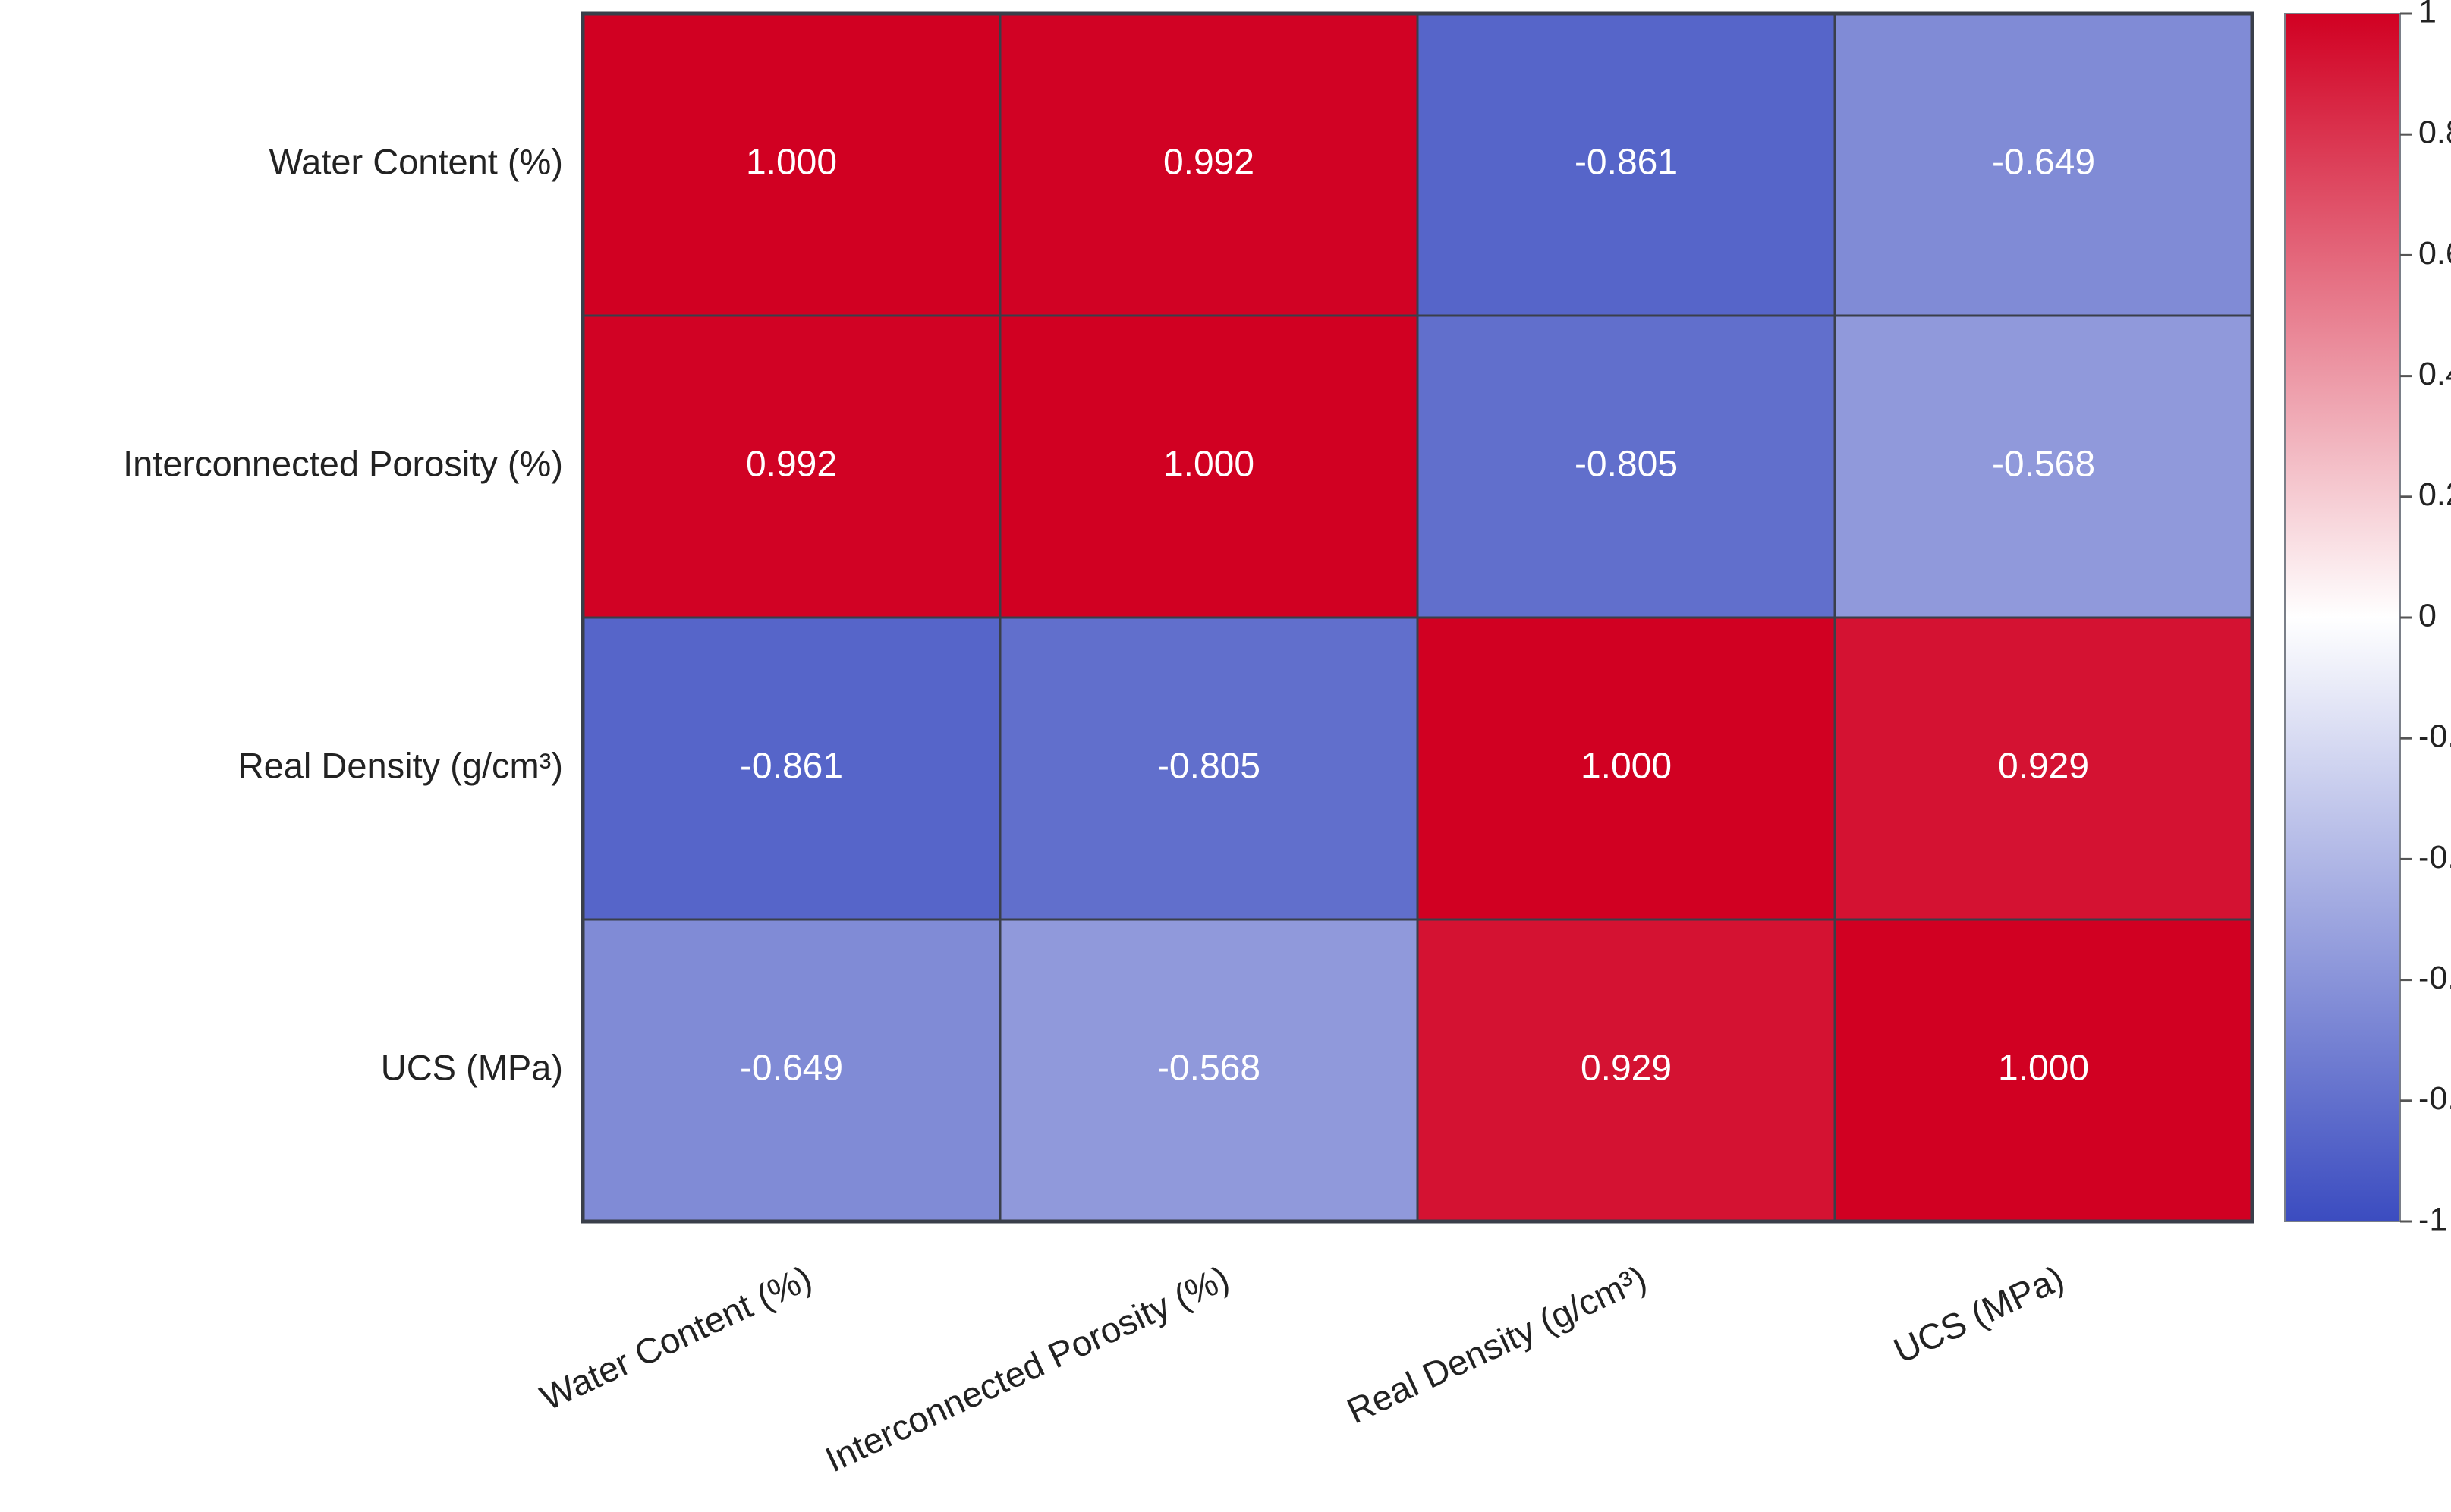 This screenshot has height=1512, width=2451. I want to click on heatmap-cell-r4-c2, so click(1209, 1070).